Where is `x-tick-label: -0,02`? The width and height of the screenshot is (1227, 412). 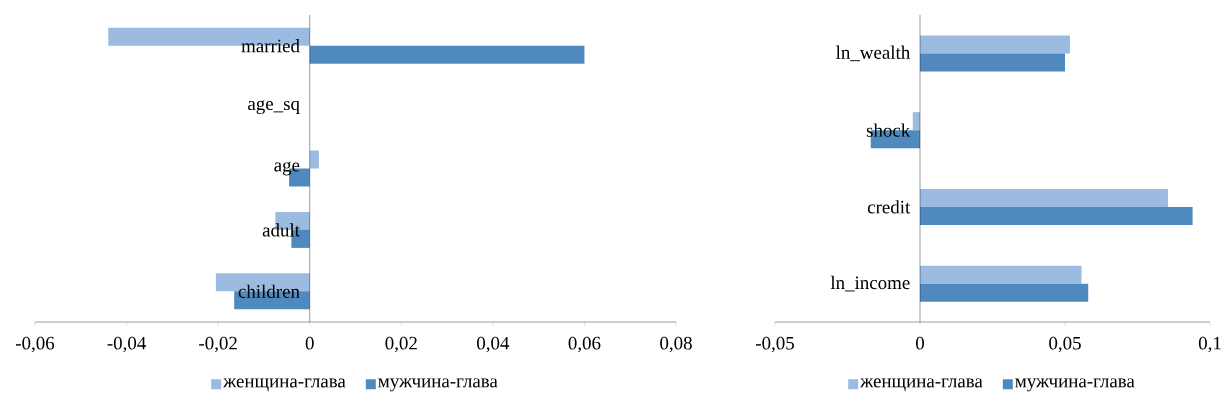 x-tick-label: -0,02 is located at coordinates (218, 344).